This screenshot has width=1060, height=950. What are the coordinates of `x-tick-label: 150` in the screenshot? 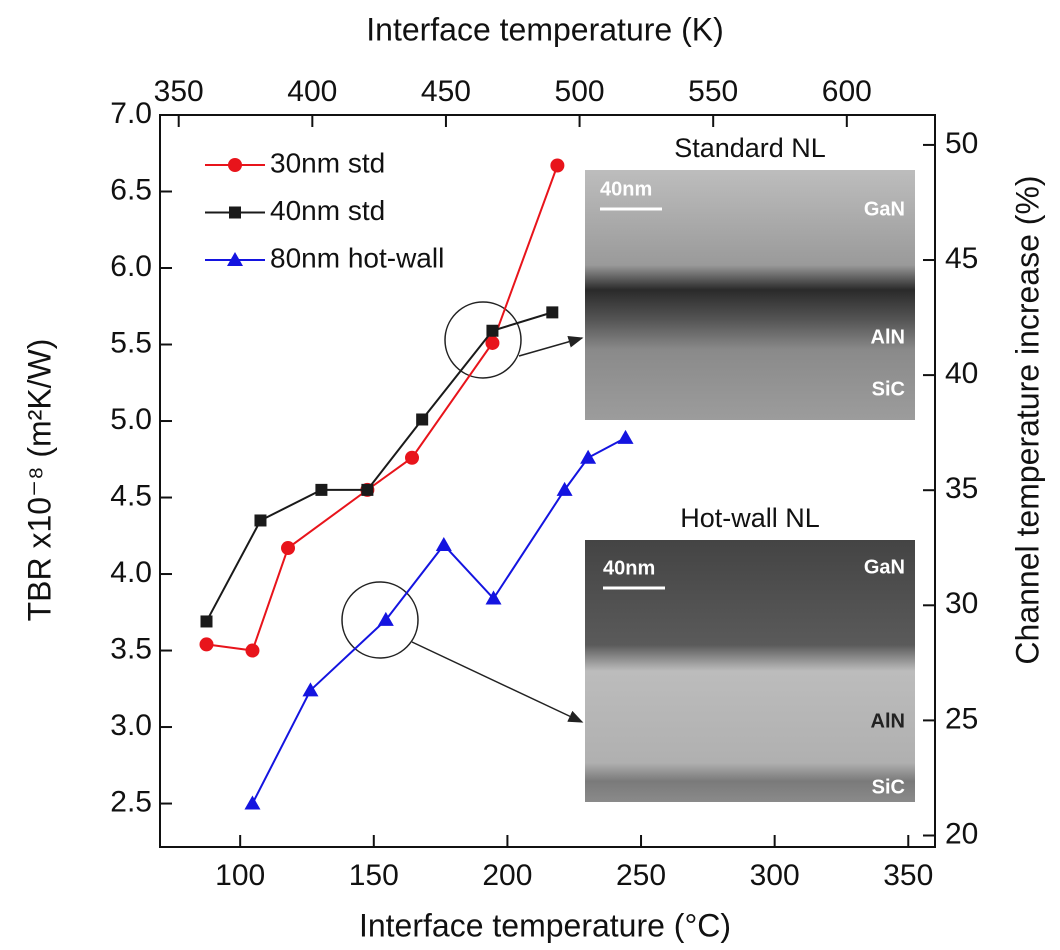 It's located at (374, 875).